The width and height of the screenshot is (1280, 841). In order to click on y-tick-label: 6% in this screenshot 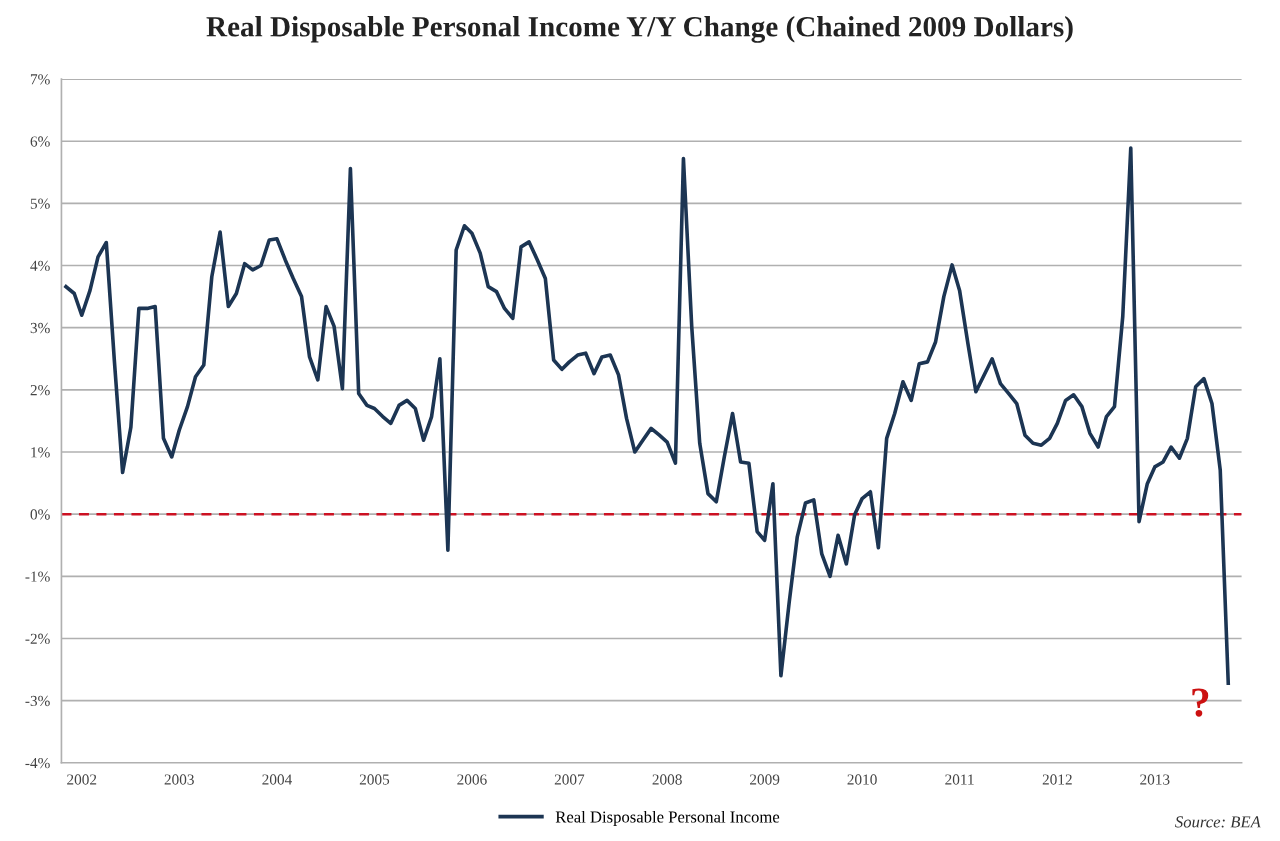, I will do `click(40, 141)`.